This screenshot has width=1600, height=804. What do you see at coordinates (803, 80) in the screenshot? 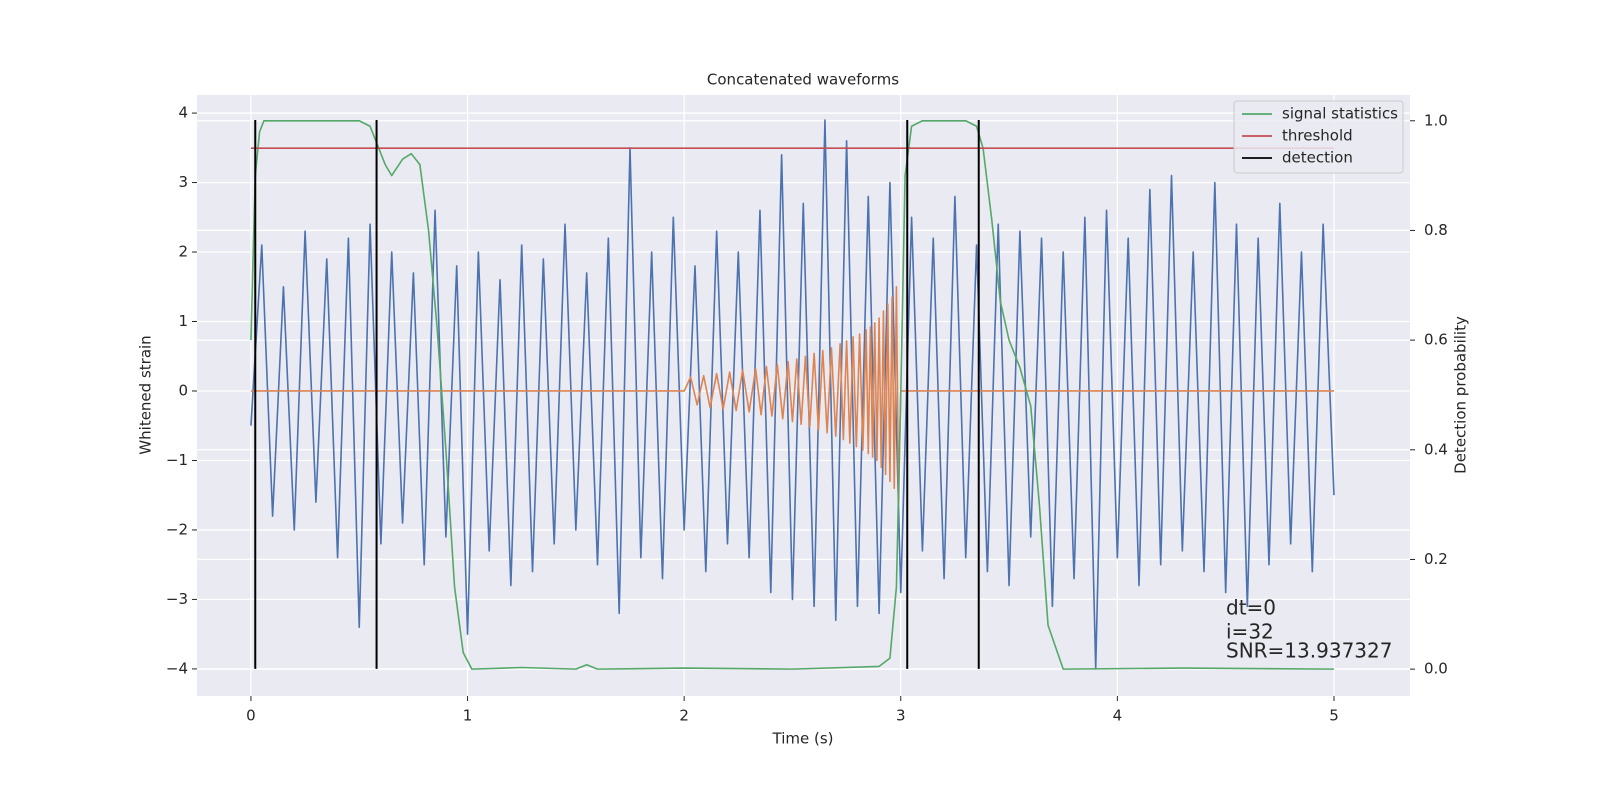
I see `chart-title: Concatenated waveforms` at bounding box center [803, 80].